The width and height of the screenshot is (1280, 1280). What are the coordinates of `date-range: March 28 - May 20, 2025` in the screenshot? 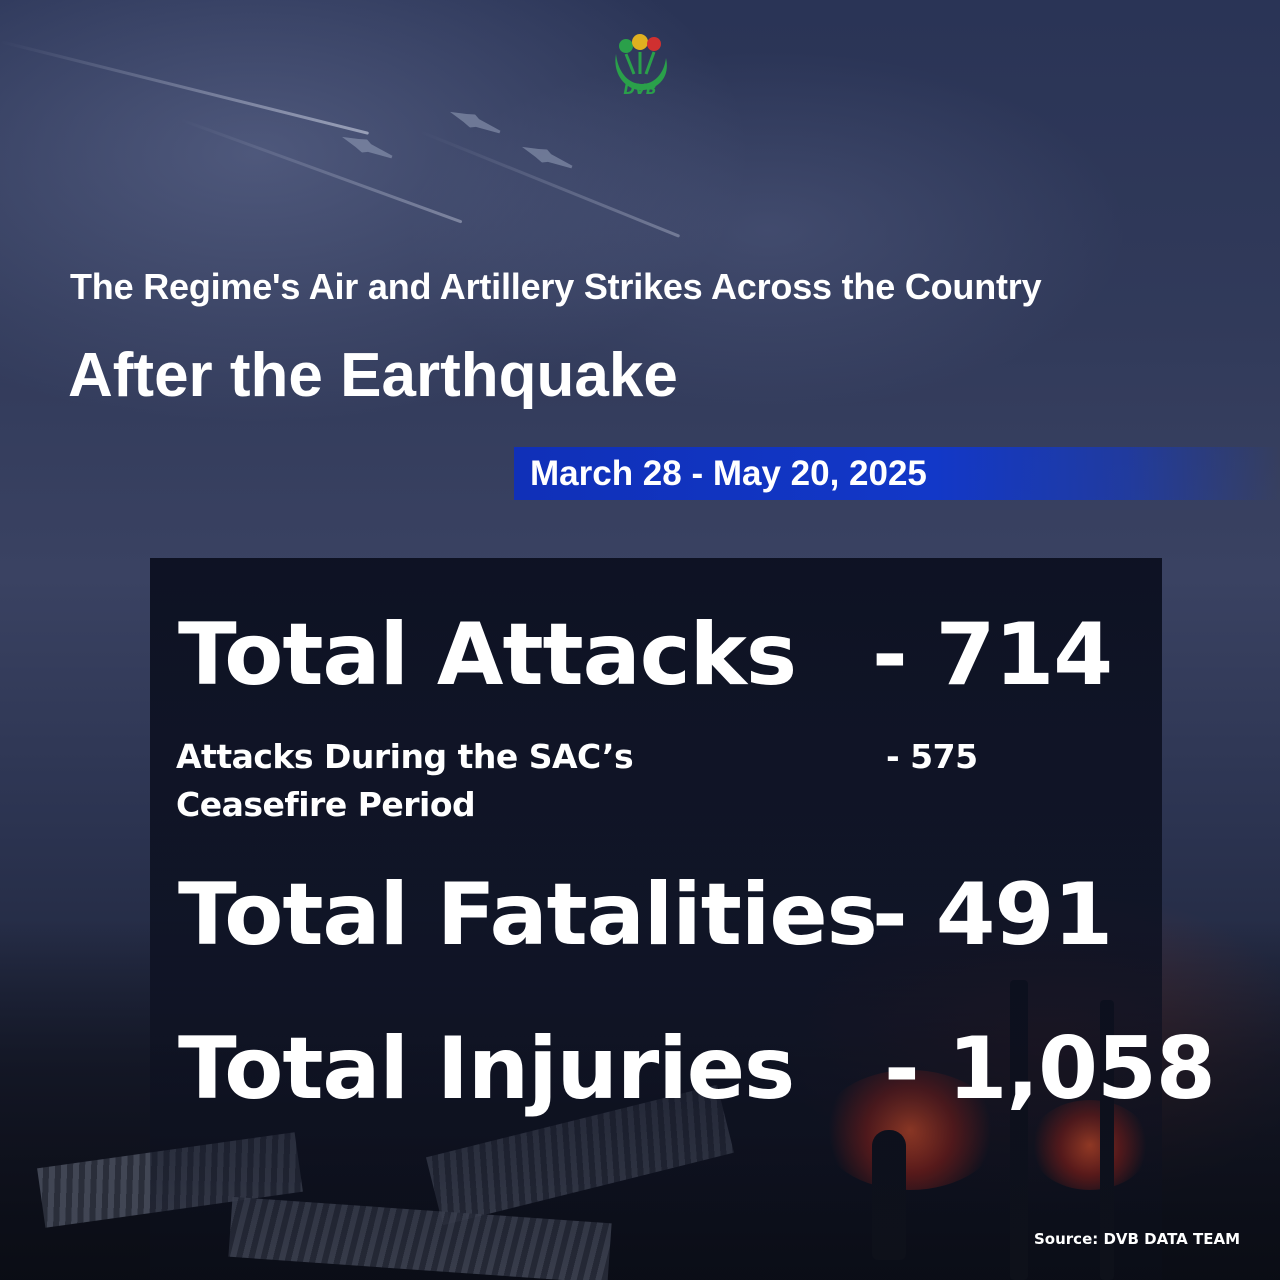 It's located at (728, 473).